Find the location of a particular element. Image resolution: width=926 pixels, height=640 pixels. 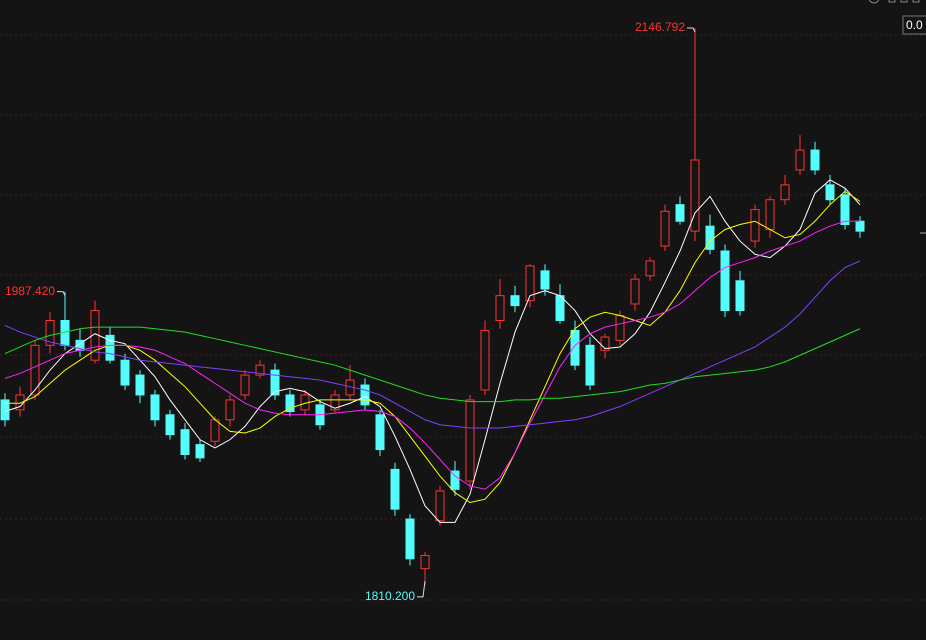

annotation-label: 2146.792 is located at coordinates (660, 27).